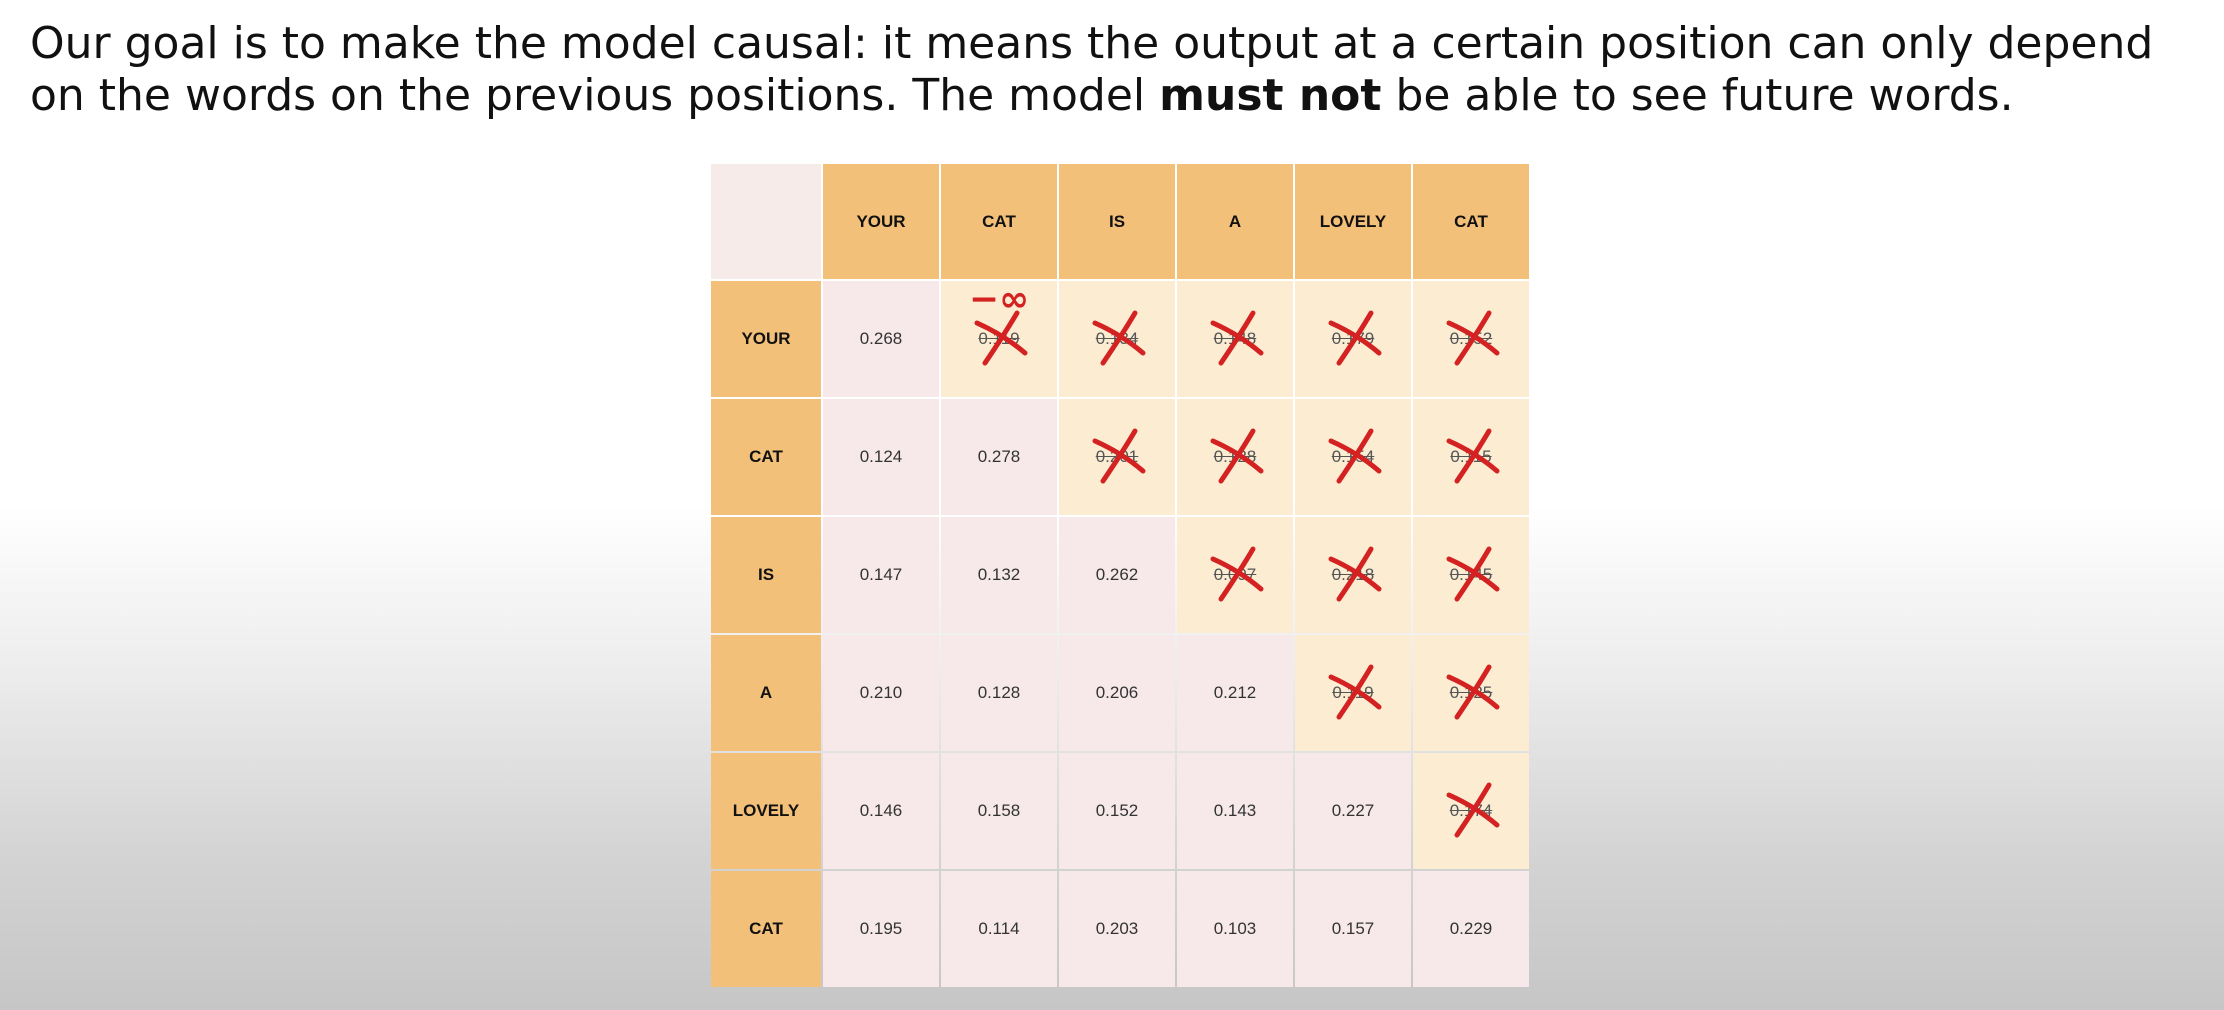 The height and width of the screenshot is (1010, 2224). What do you see at coordinates (1353, 575) in the screenshot?
I see `masked-score-cell: 0.218` at bounding box center [1353, 575].